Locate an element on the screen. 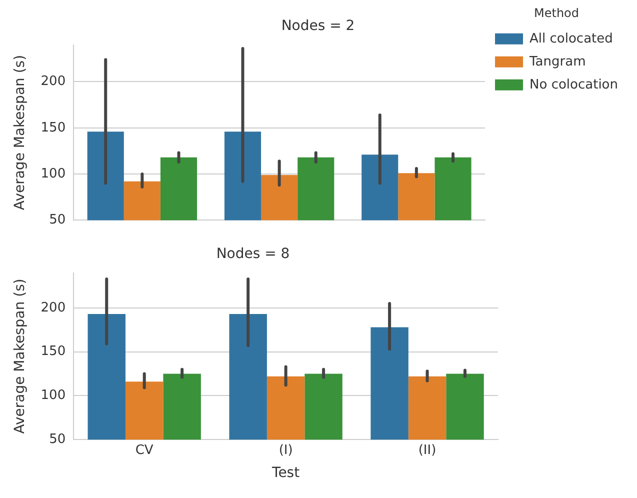  legend-label: No colocation is located at coordinates (574, 84).